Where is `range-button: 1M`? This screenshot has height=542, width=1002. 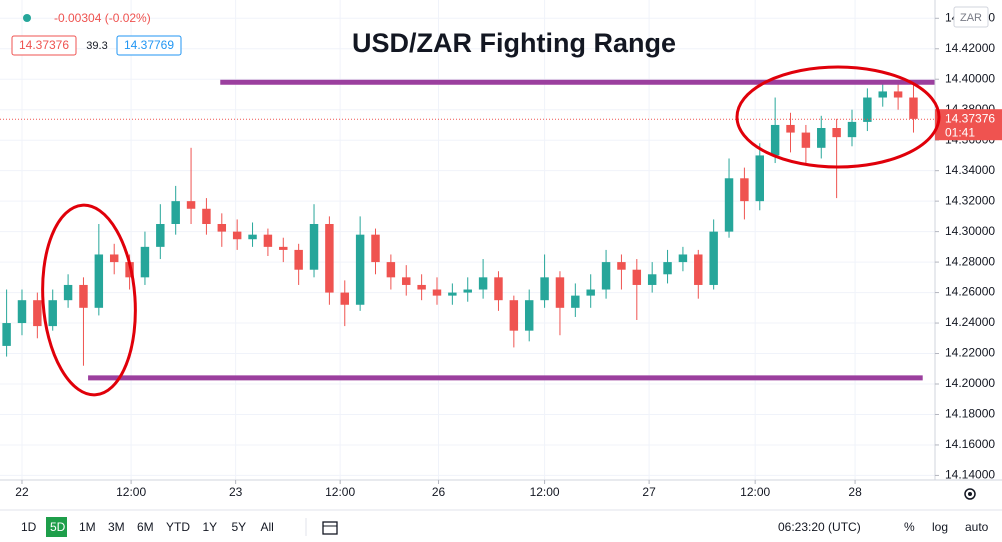 range-button: 1M is located at coordinates (87, 527).